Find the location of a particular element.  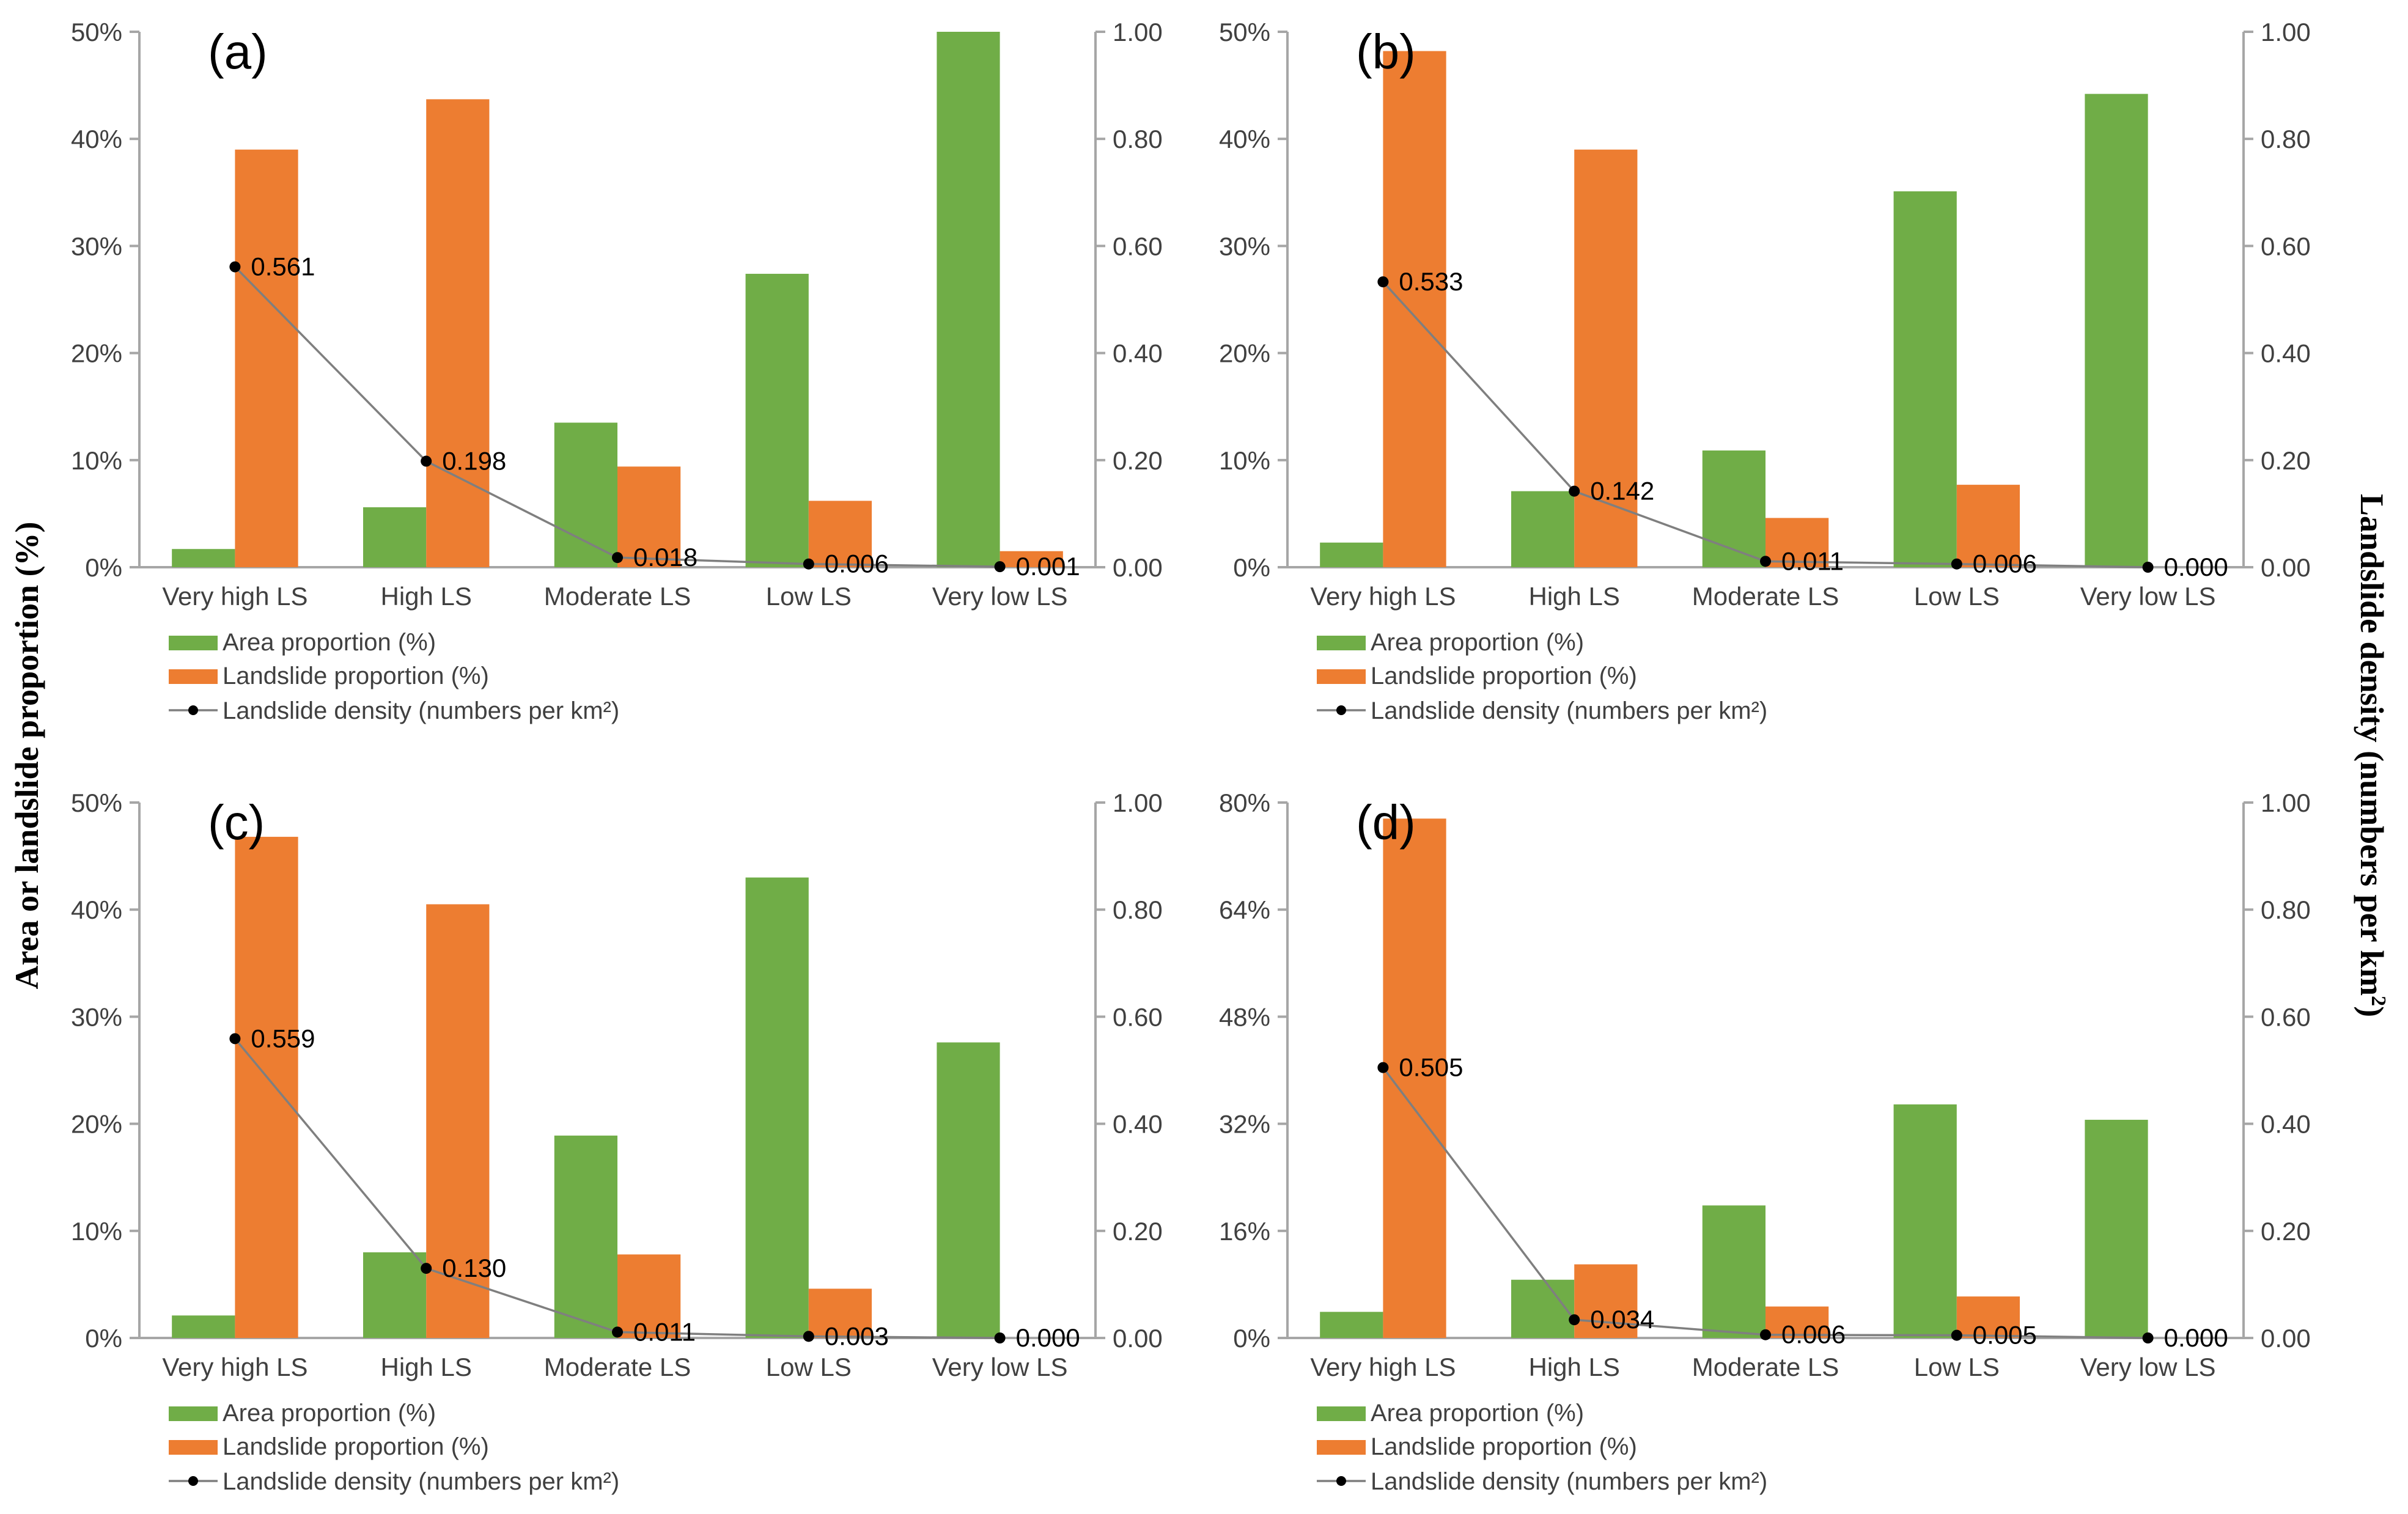

legend-density-text: Landslide density (numbers per km²) is located at coordinates (1569, 710).